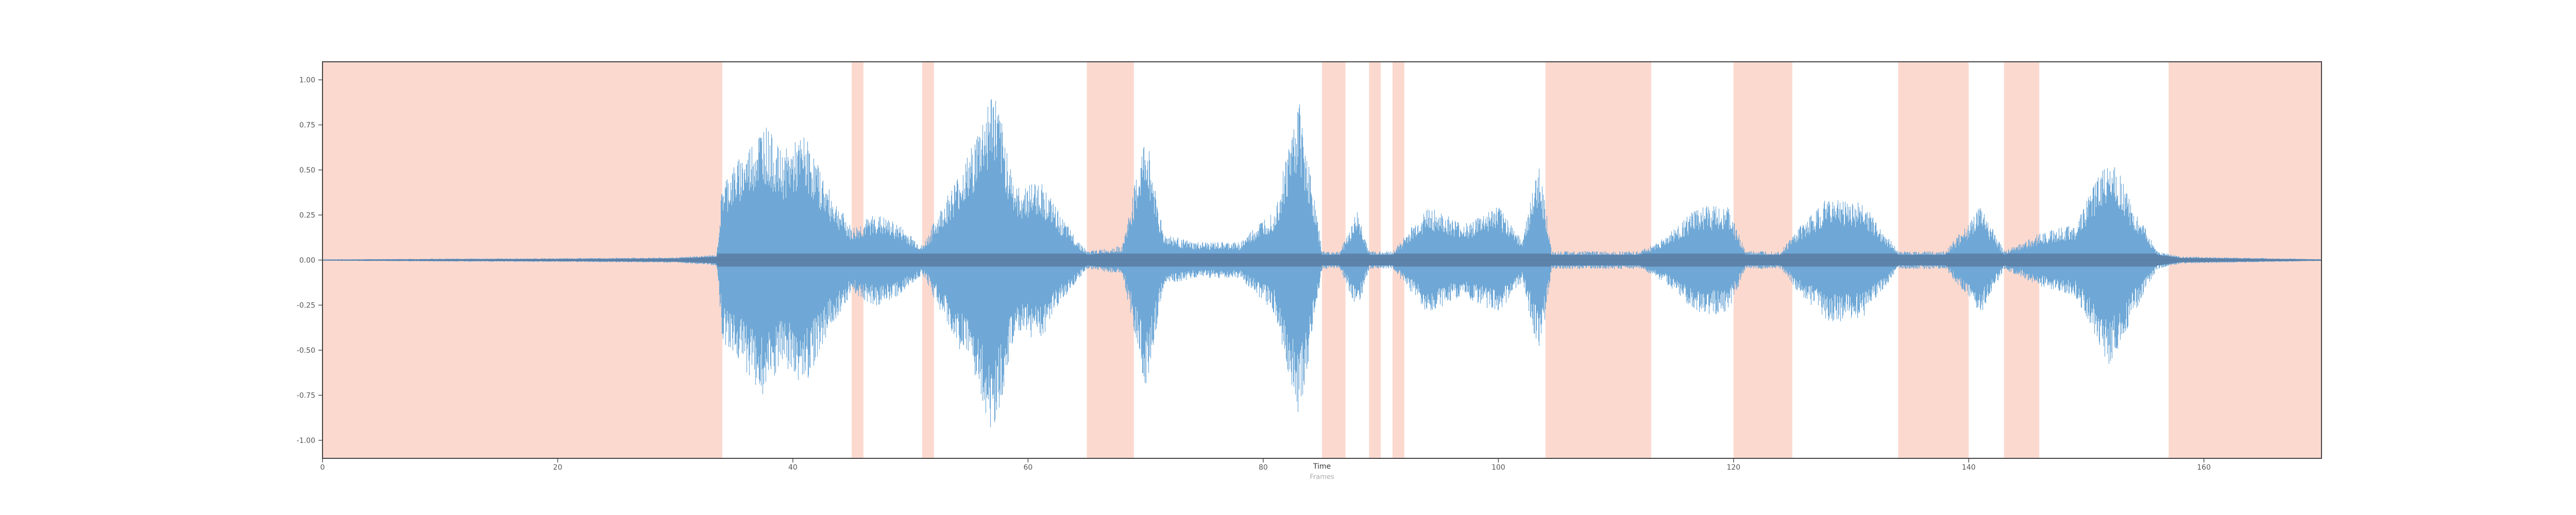 The height and width of the screenshot is (515, 2576). What do you see at coordinates (322, 468) in the screenshot?
I see `x-tick-label: 0` at bounding box center [322, 468].